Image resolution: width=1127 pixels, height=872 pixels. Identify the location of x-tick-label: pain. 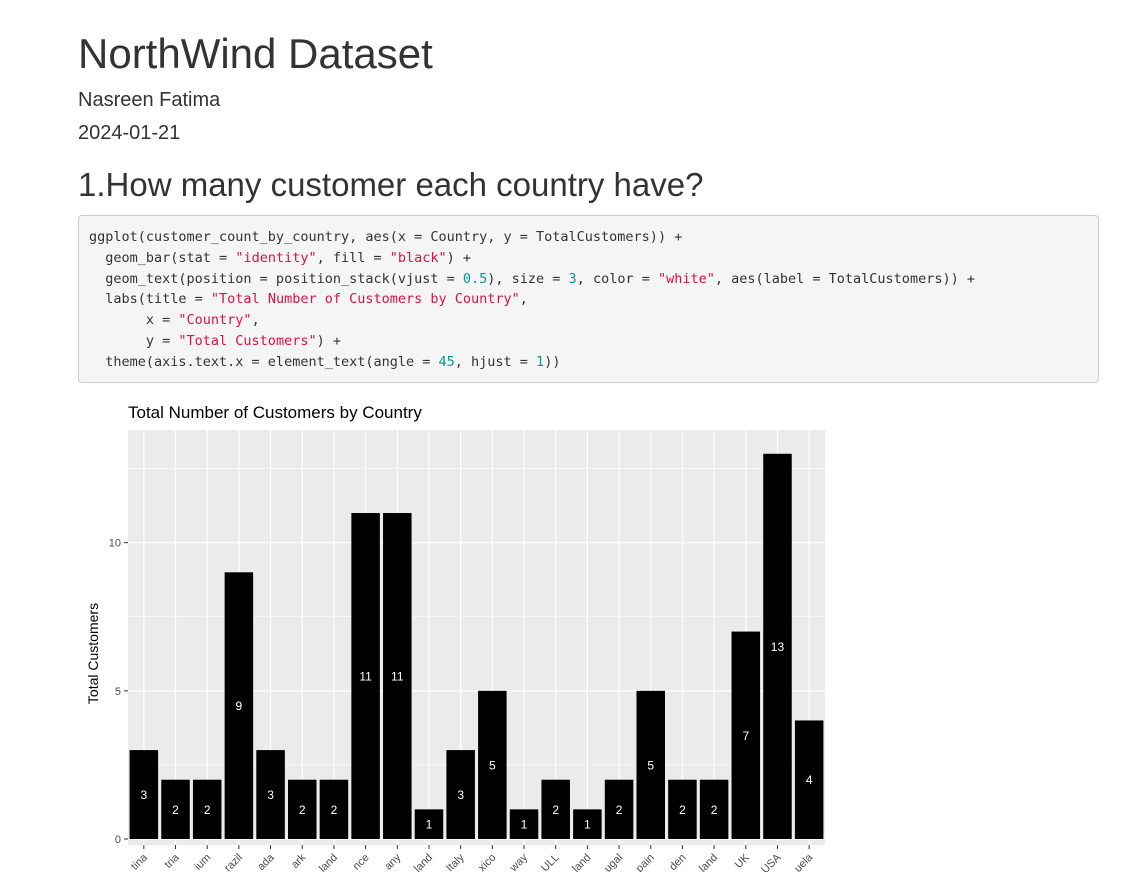
(645, 862).